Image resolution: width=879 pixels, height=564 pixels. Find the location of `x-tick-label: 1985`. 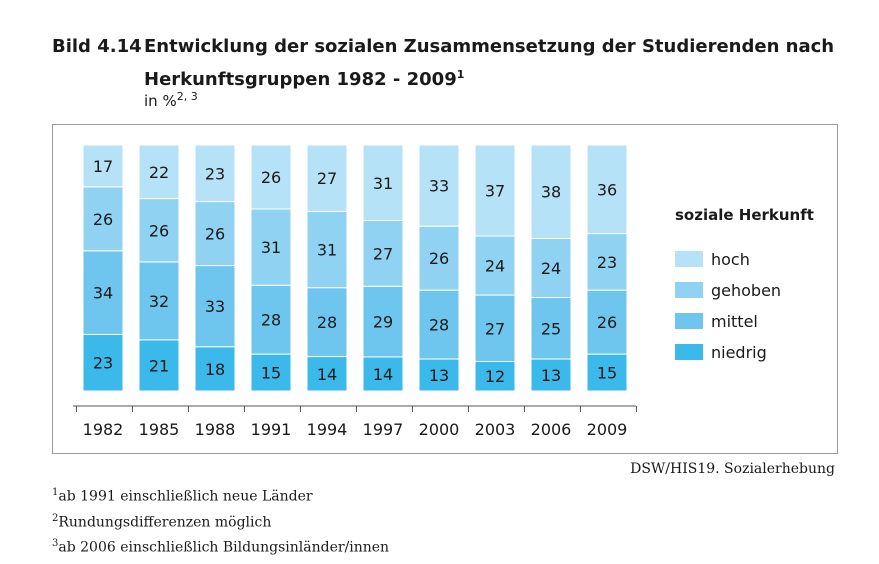

x-tick-label: 1985 is located at coordinates (159, 429).